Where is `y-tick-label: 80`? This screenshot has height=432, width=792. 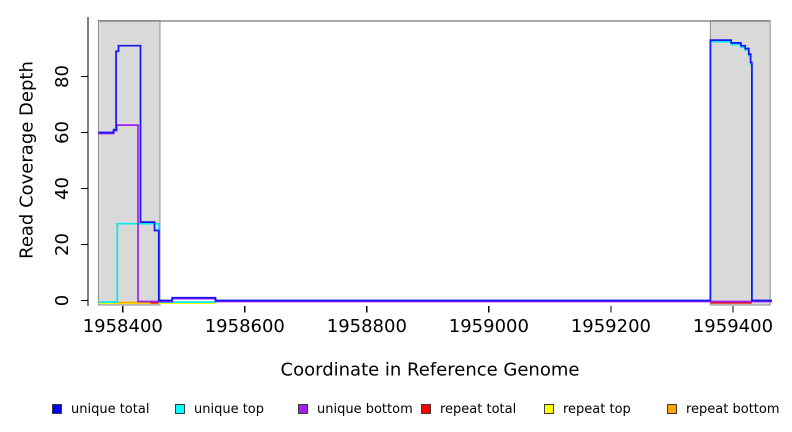 y-tick-label: 80 is located at coordinates (62, 76).